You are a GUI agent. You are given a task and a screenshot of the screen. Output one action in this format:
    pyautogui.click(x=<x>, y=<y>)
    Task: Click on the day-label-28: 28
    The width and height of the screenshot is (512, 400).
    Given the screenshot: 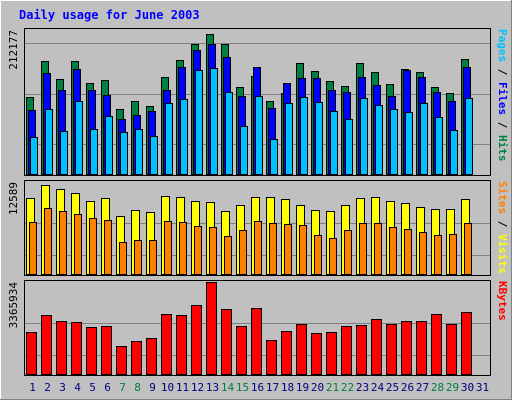 What is the action you would take?
    pyautogui.click(x=437, y=387)
    